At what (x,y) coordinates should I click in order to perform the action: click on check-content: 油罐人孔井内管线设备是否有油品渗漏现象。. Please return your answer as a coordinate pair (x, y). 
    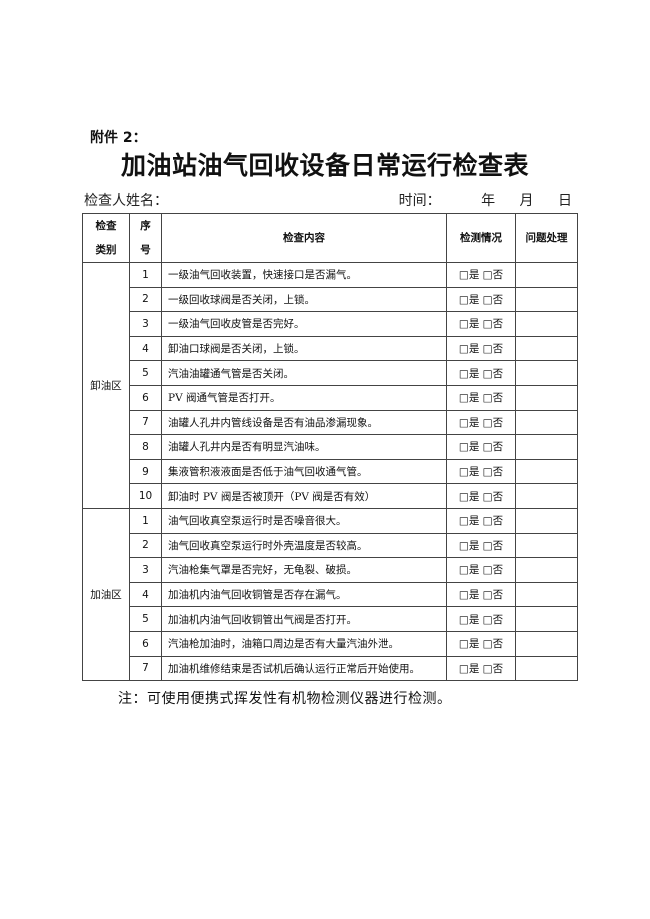
    Looking at the image, I should click on (304, 422).